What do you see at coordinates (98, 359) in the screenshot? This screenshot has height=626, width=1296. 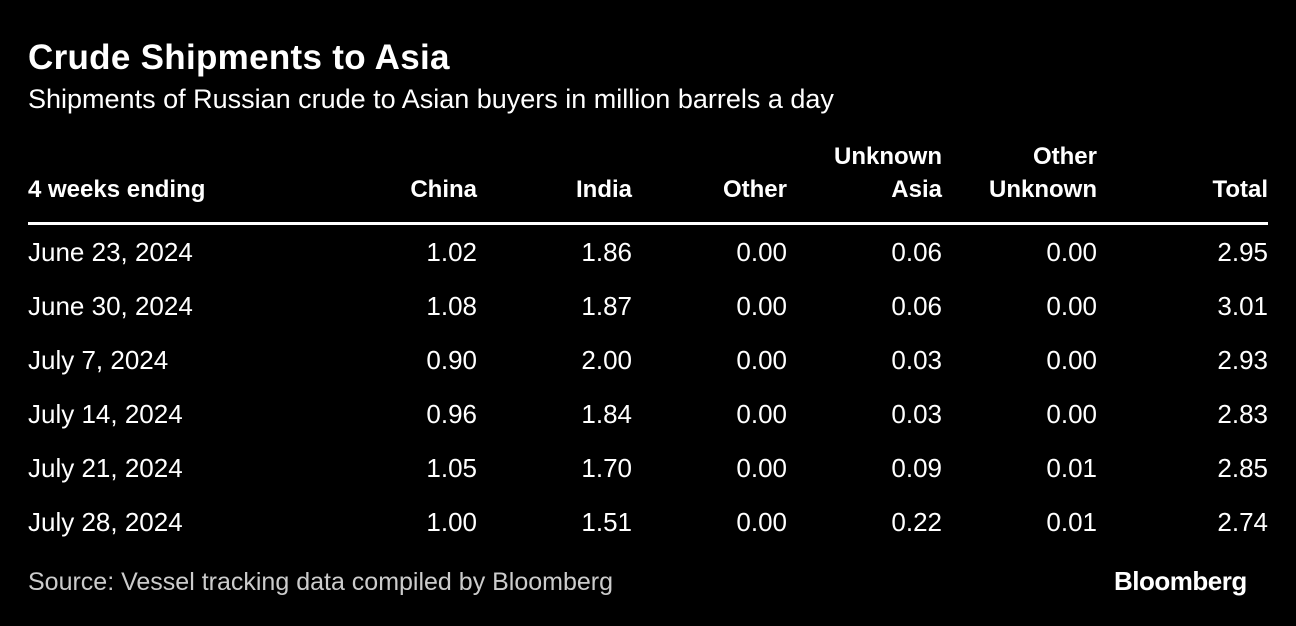 I see `cell-date: July 7, 2024` at bounding box center [98, 359].